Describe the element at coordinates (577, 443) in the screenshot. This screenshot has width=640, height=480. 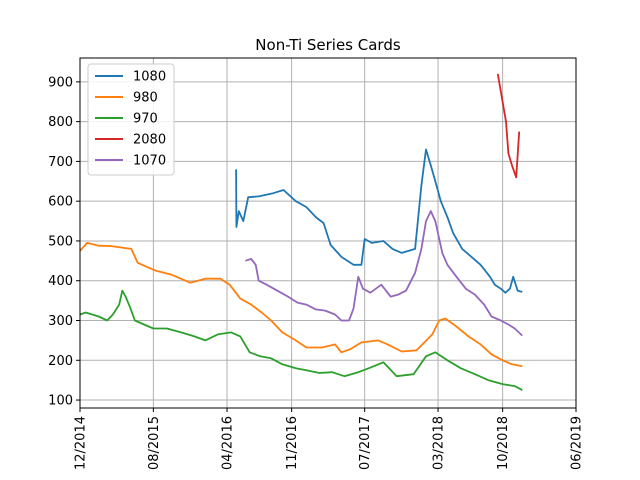
I see `x-tick-label: 06/2019` at that location.